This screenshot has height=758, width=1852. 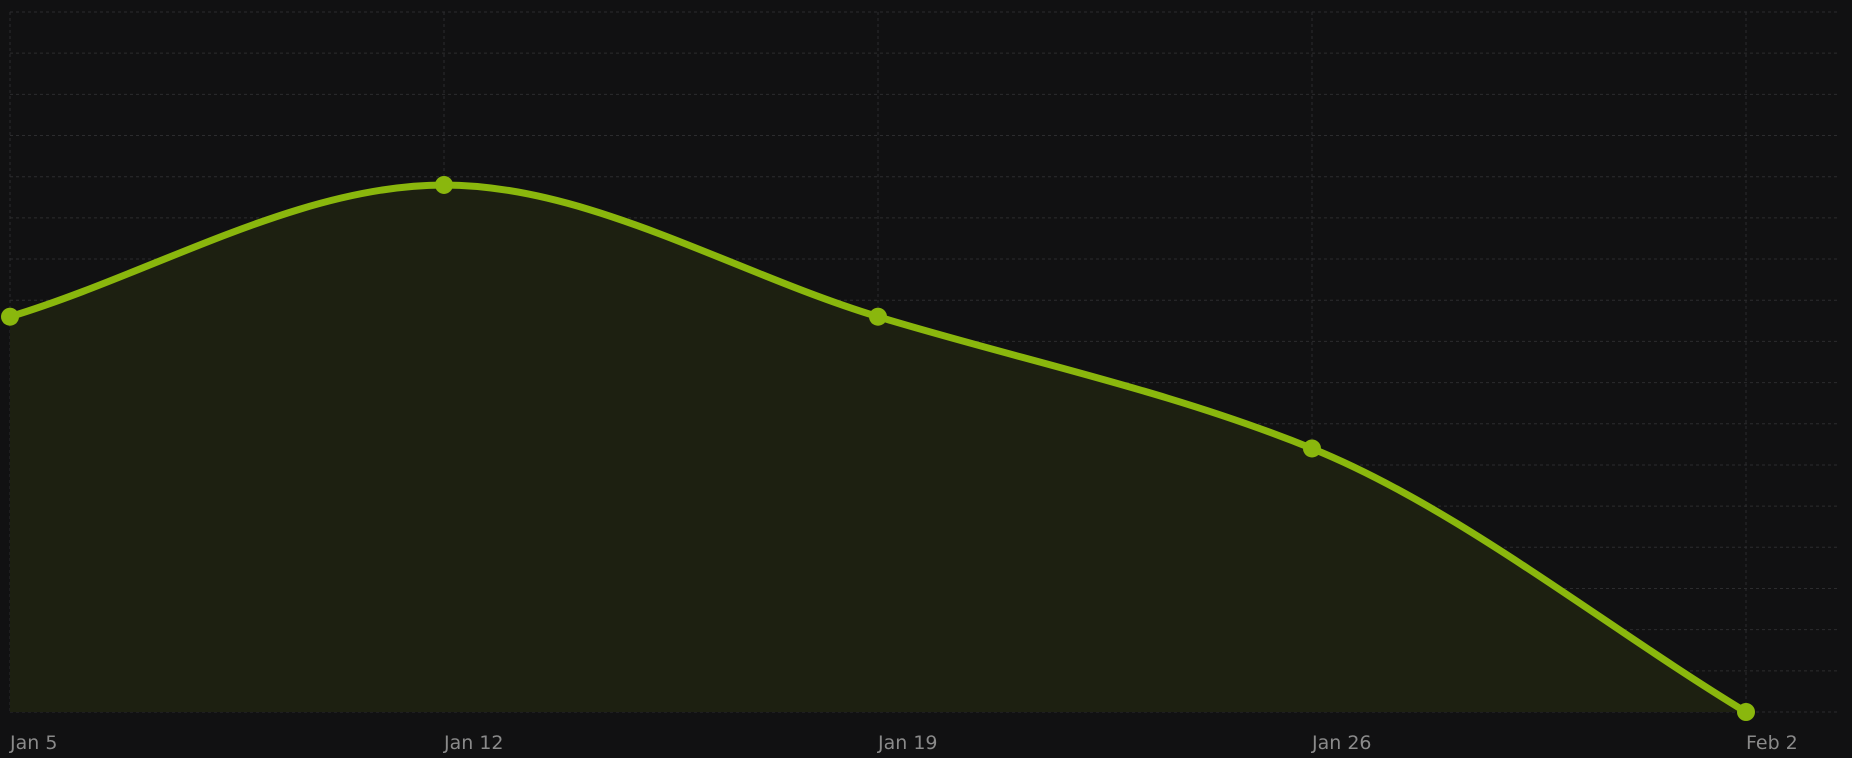 What do you see at coordinates (907, 743) in the screenshot?
I see `x-tick-label: Jan 19` at bounding box center [907, 743].